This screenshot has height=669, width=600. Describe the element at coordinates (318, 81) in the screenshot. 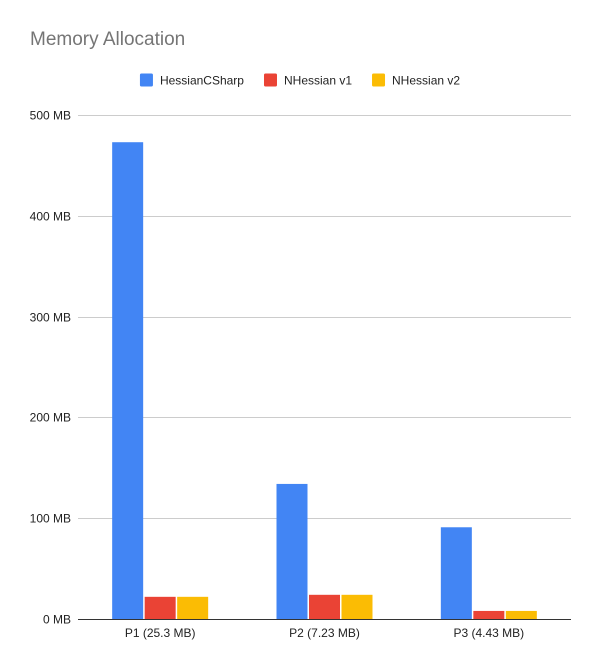

I see `legend-label: NHessian v1` at that location.